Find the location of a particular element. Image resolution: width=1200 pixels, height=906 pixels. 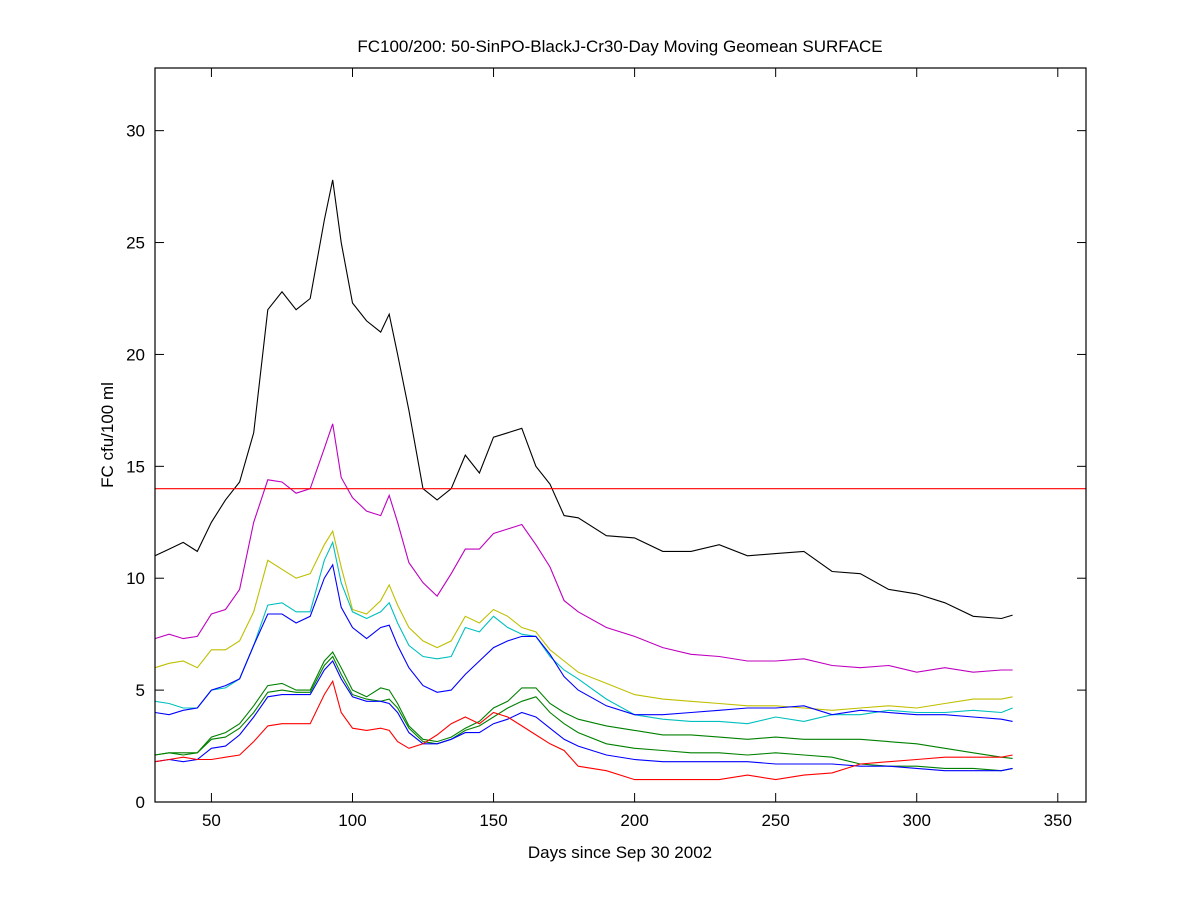

x-tick-label: 350 is located at coordinates (1058, 820).